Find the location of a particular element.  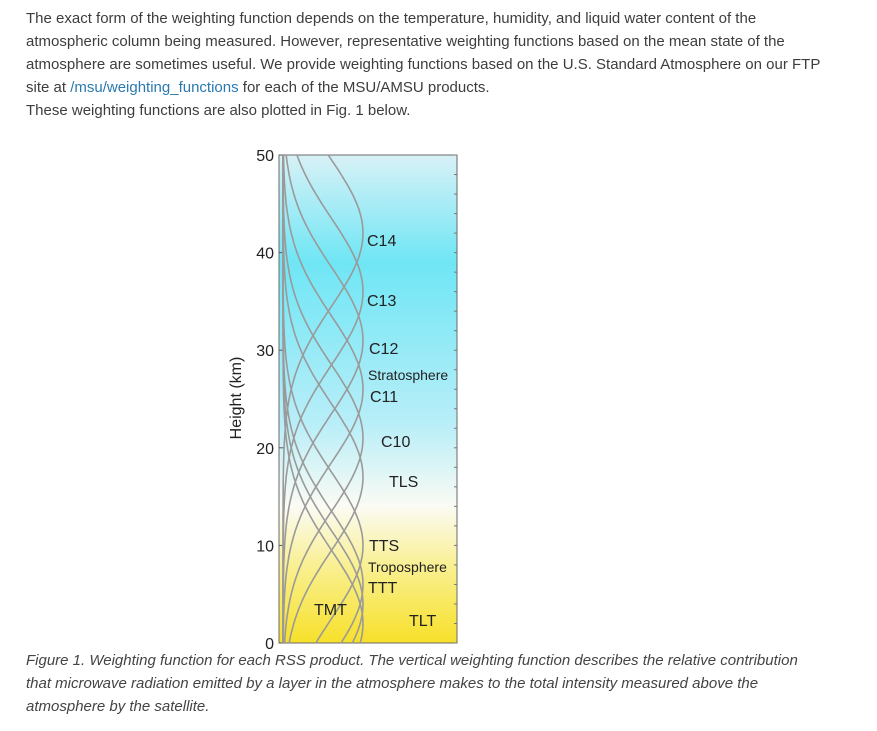

label-tmt: TMT is located at coordinates (330, 610).